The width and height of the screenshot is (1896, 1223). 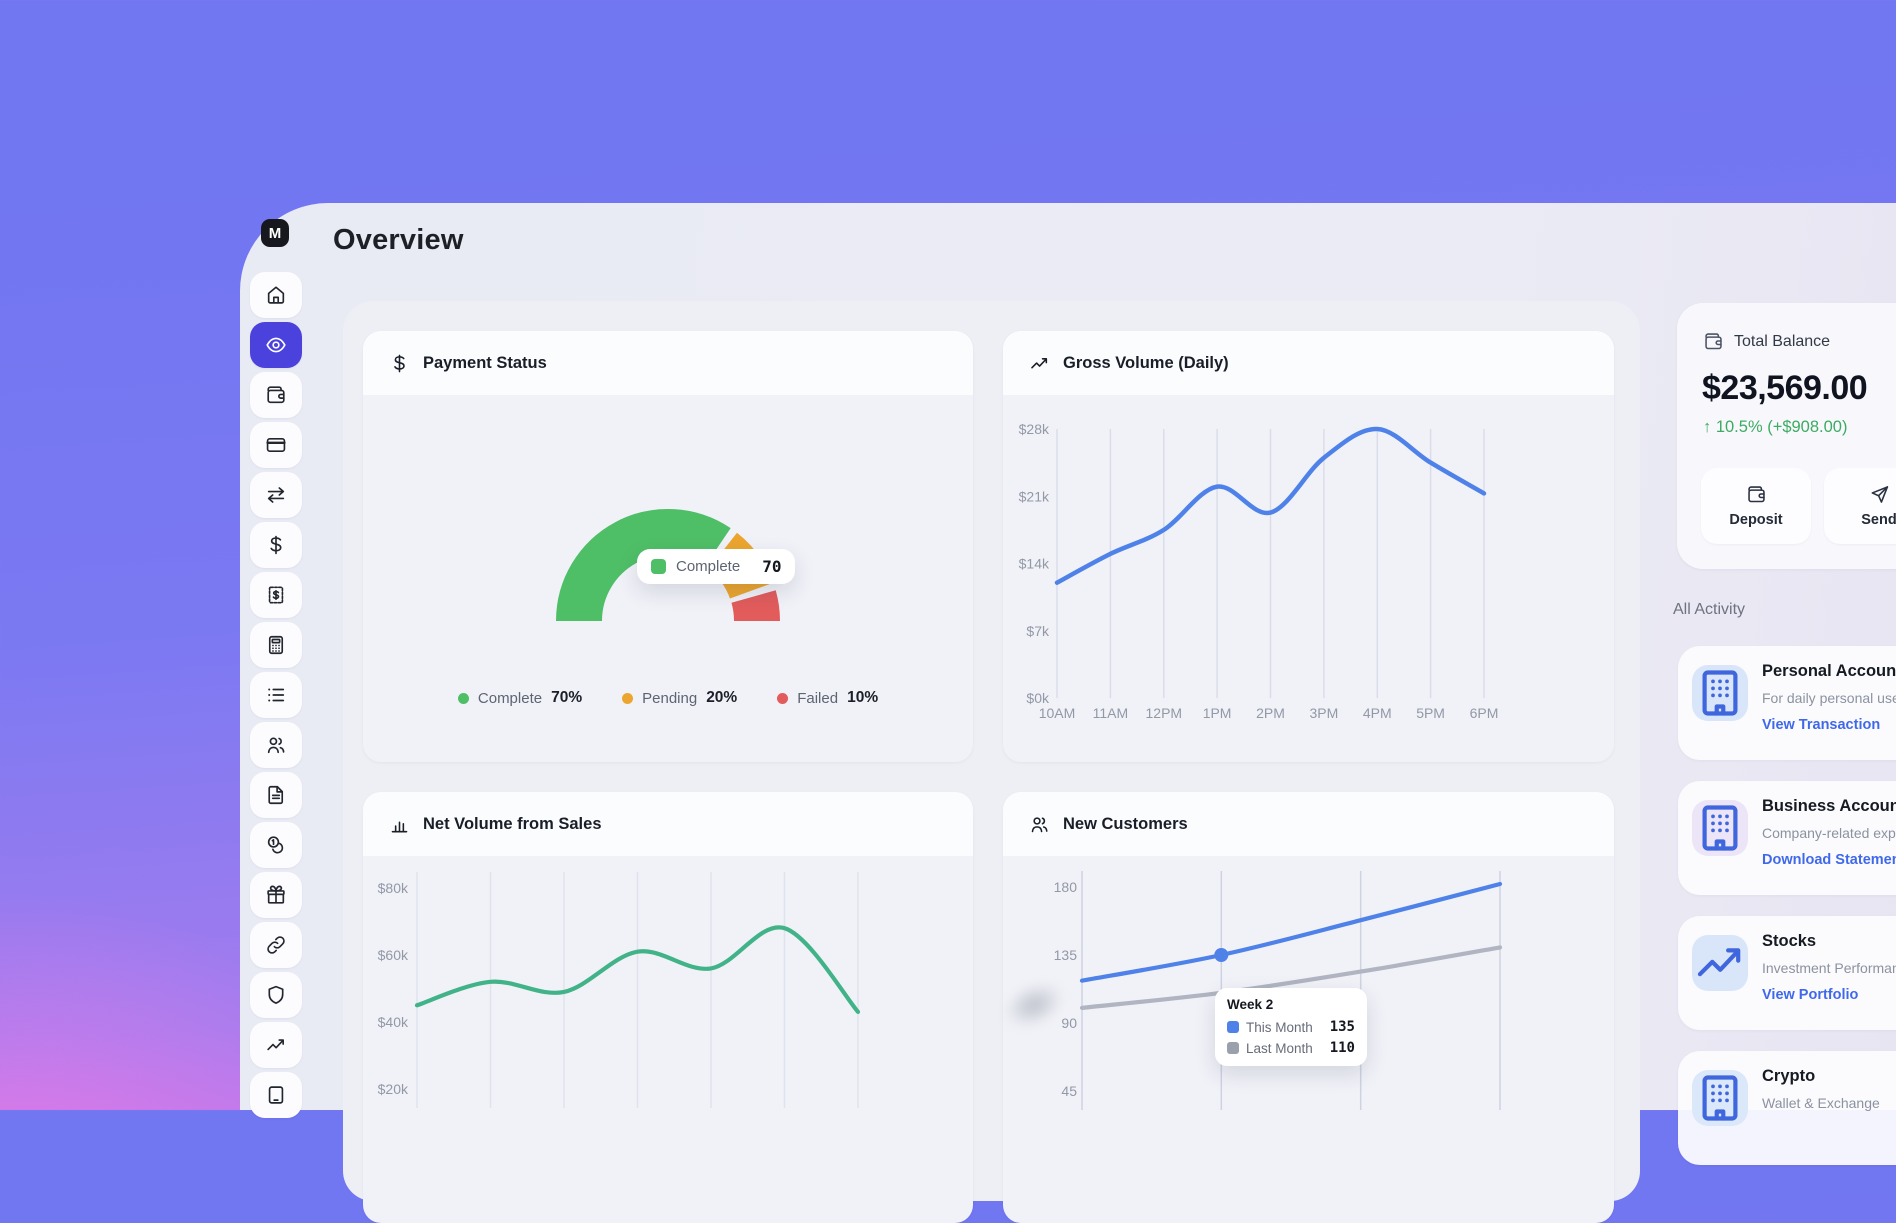 I want to click on payment-status-legend: Complete 70% Pending 20% Failed 10%, so click(x=668, y=698).